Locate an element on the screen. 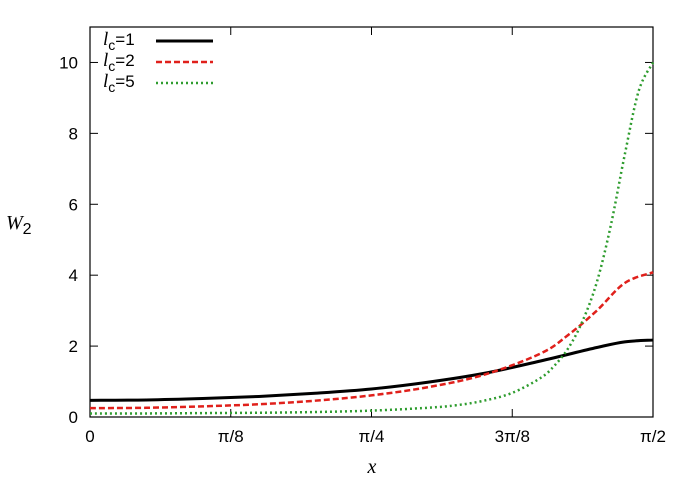 The image size is (692, 485). y-tick-label: 10 is located at coordinates (68, 62).